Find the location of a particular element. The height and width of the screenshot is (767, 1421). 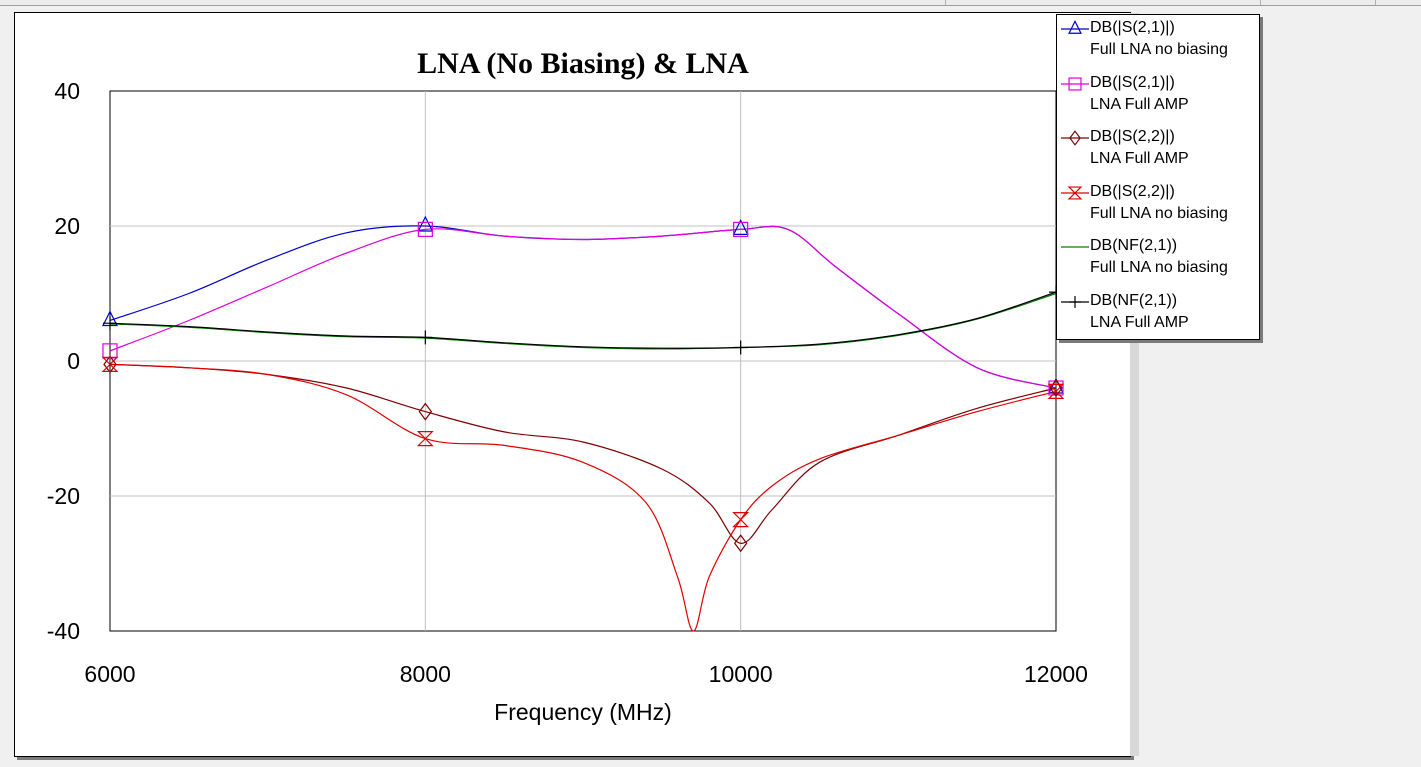

legend-item: DB(|S(2,2)|) Full LNA no biasing is located at coordinates (1157, 205).